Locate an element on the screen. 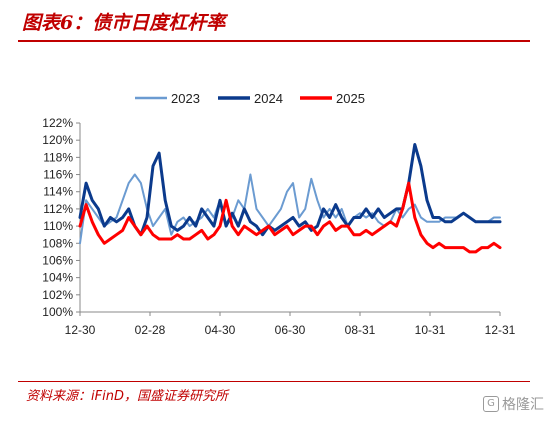 The width and height of the screenshot is (550, 421). series-line-2023 is located at coordinates (290, 209).